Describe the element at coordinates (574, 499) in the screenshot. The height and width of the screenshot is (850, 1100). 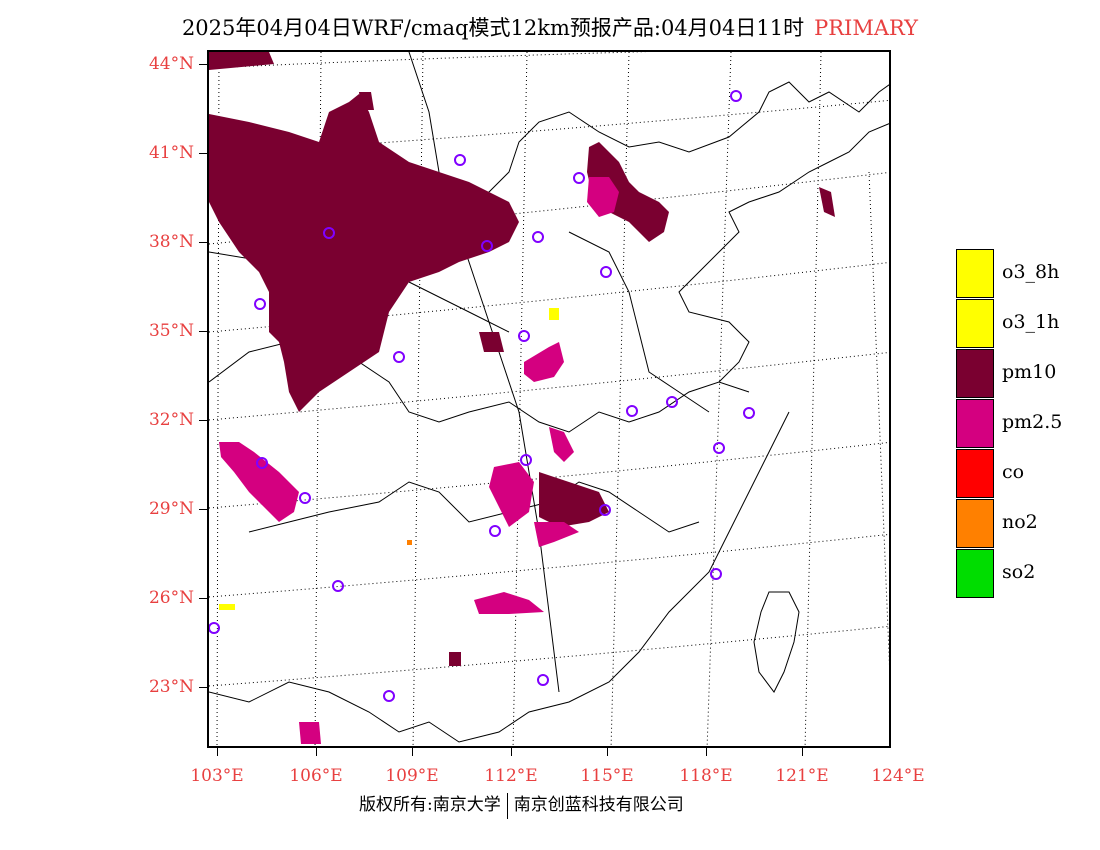
I see `pm10-wuhan-region` at that location.